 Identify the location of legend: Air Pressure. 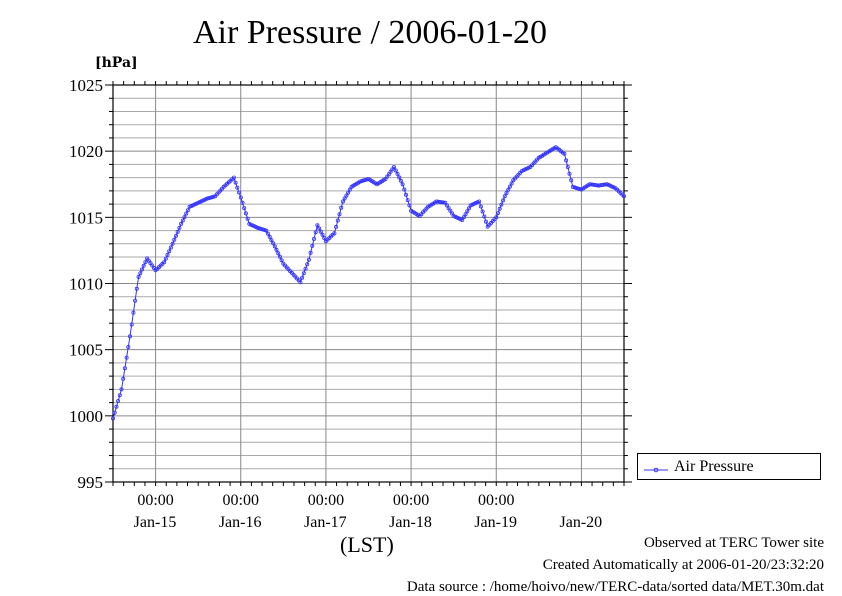
(729, 466).